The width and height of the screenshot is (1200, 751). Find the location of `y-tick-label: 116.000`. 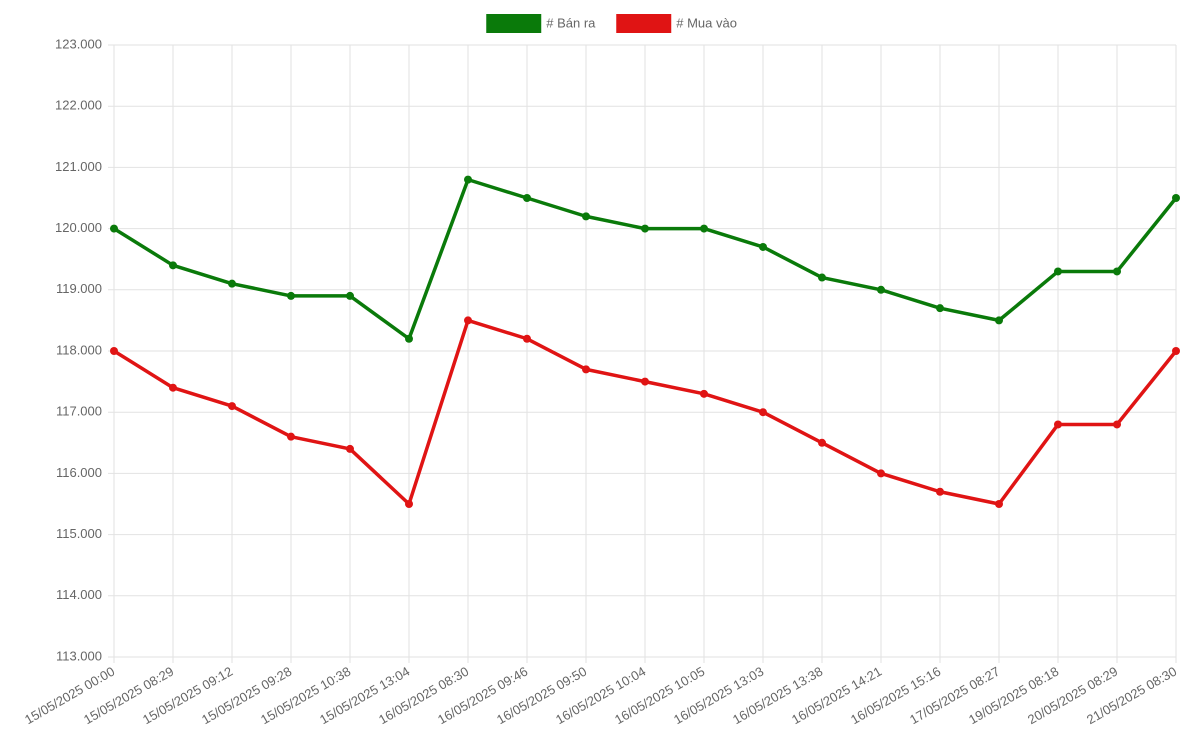

y-tick-label: 116.000 is located at coordinates (79, 472).